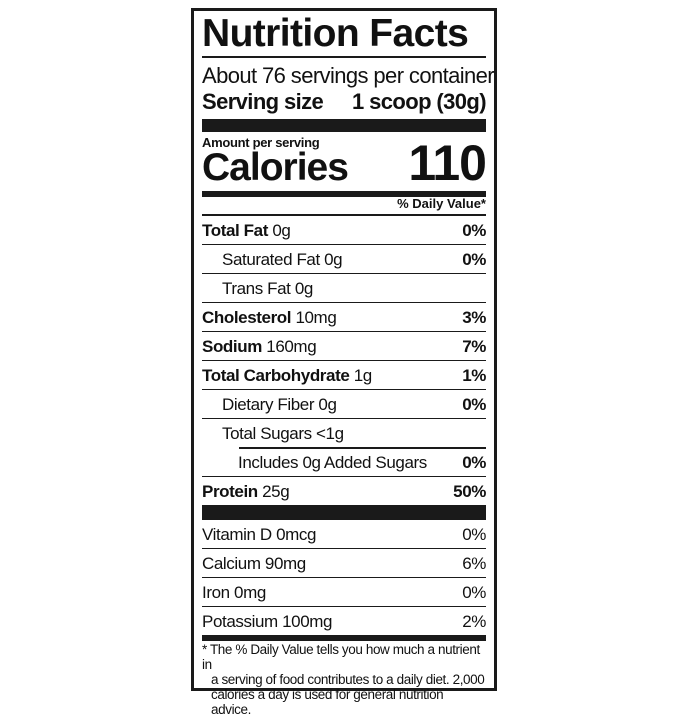 Image resolution: width=690 pixels, height=717 pixels. Describe the element at coordinates (316, 317) in the screenshot. I see `nutrient-amount: 10mg` at that location.